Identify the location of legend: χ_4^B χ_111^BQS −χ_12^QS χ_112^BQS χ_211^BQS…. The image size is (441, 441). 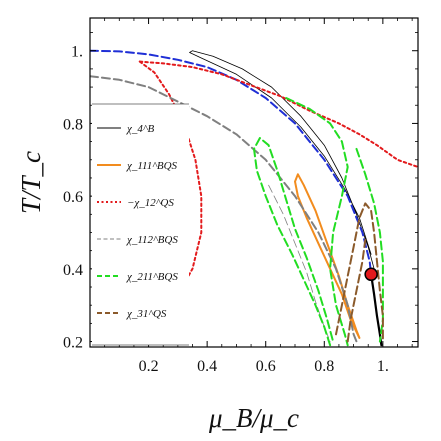
(140, 224).